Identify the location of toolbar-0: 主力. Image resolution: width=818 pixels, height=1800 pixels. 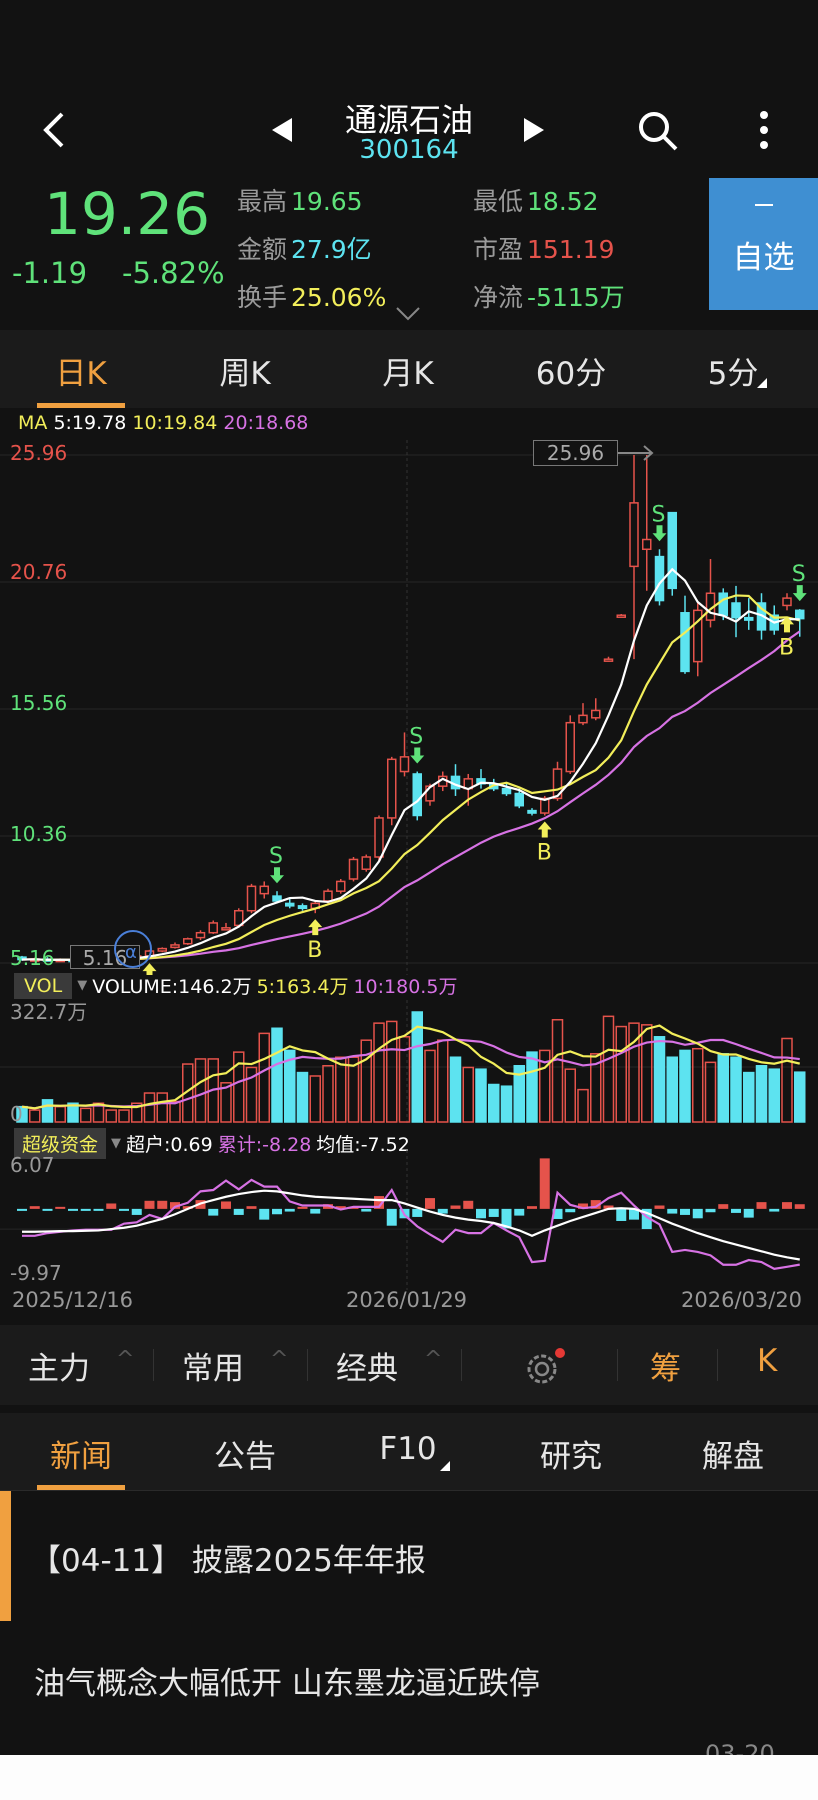
(59, 1369).